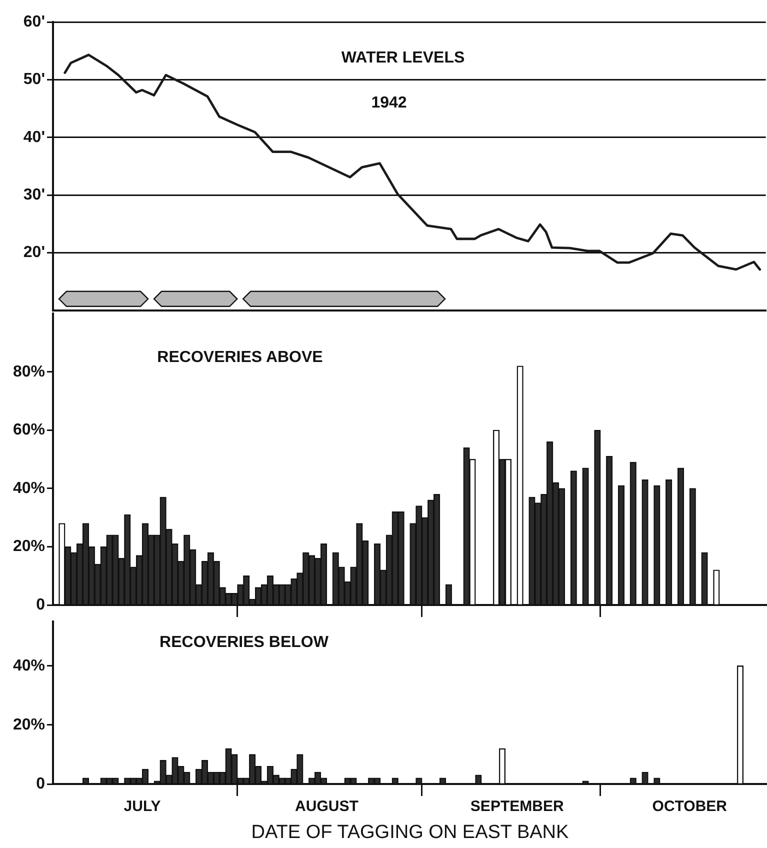 The width and height of the screenshot is (767, 848). Describe the element at coordinates (240, 357) in the screenshot. I see `text: RECOVERIES ABOVE` at that location.